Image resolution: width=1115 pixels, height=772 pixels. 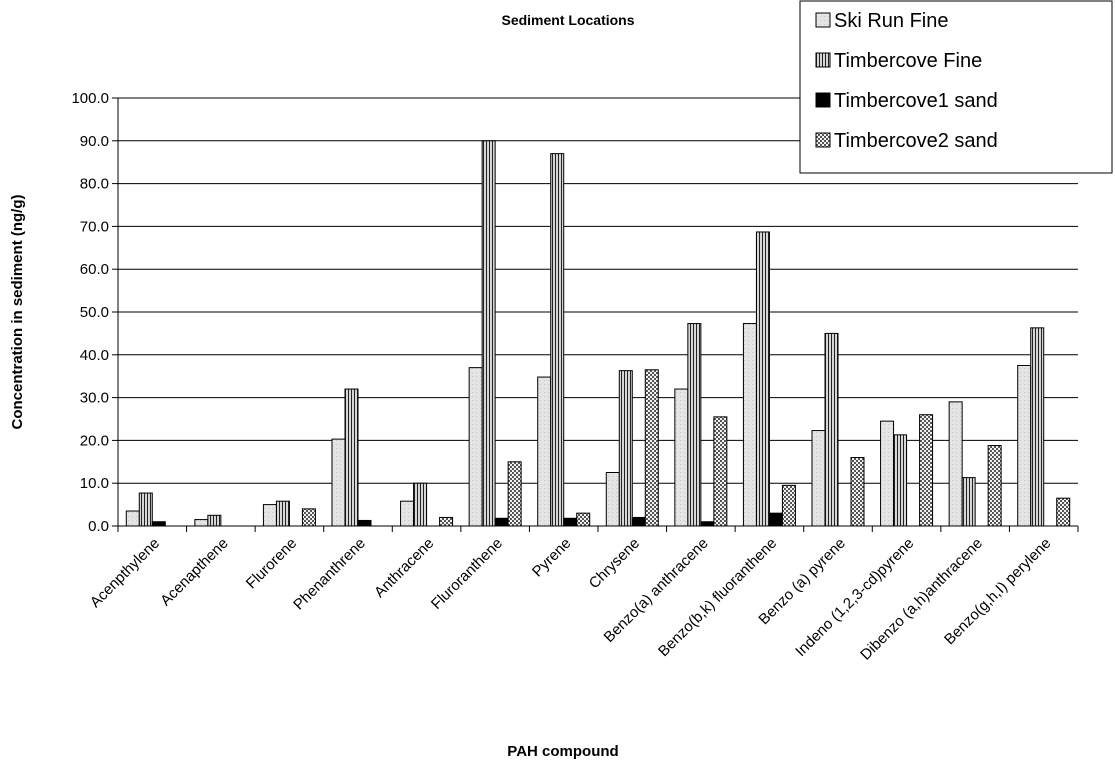 What do you see at coordinates (125, 573) in the screenshot?
I see `x-tick-label: Acenpthylene` at bounding box center [125, 573].